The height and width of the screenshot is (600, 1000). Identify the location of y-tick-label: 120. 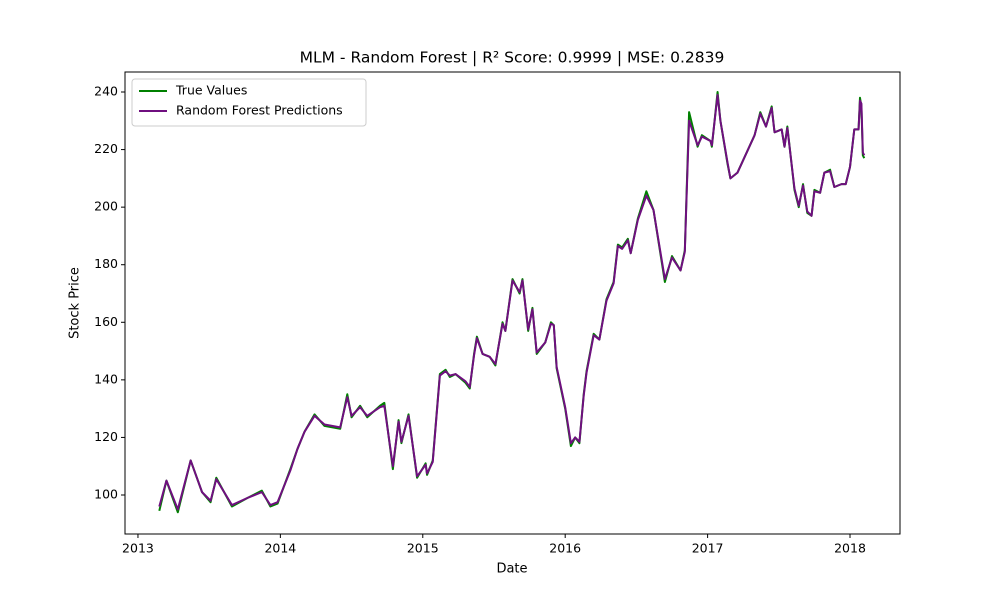
(106, 436).